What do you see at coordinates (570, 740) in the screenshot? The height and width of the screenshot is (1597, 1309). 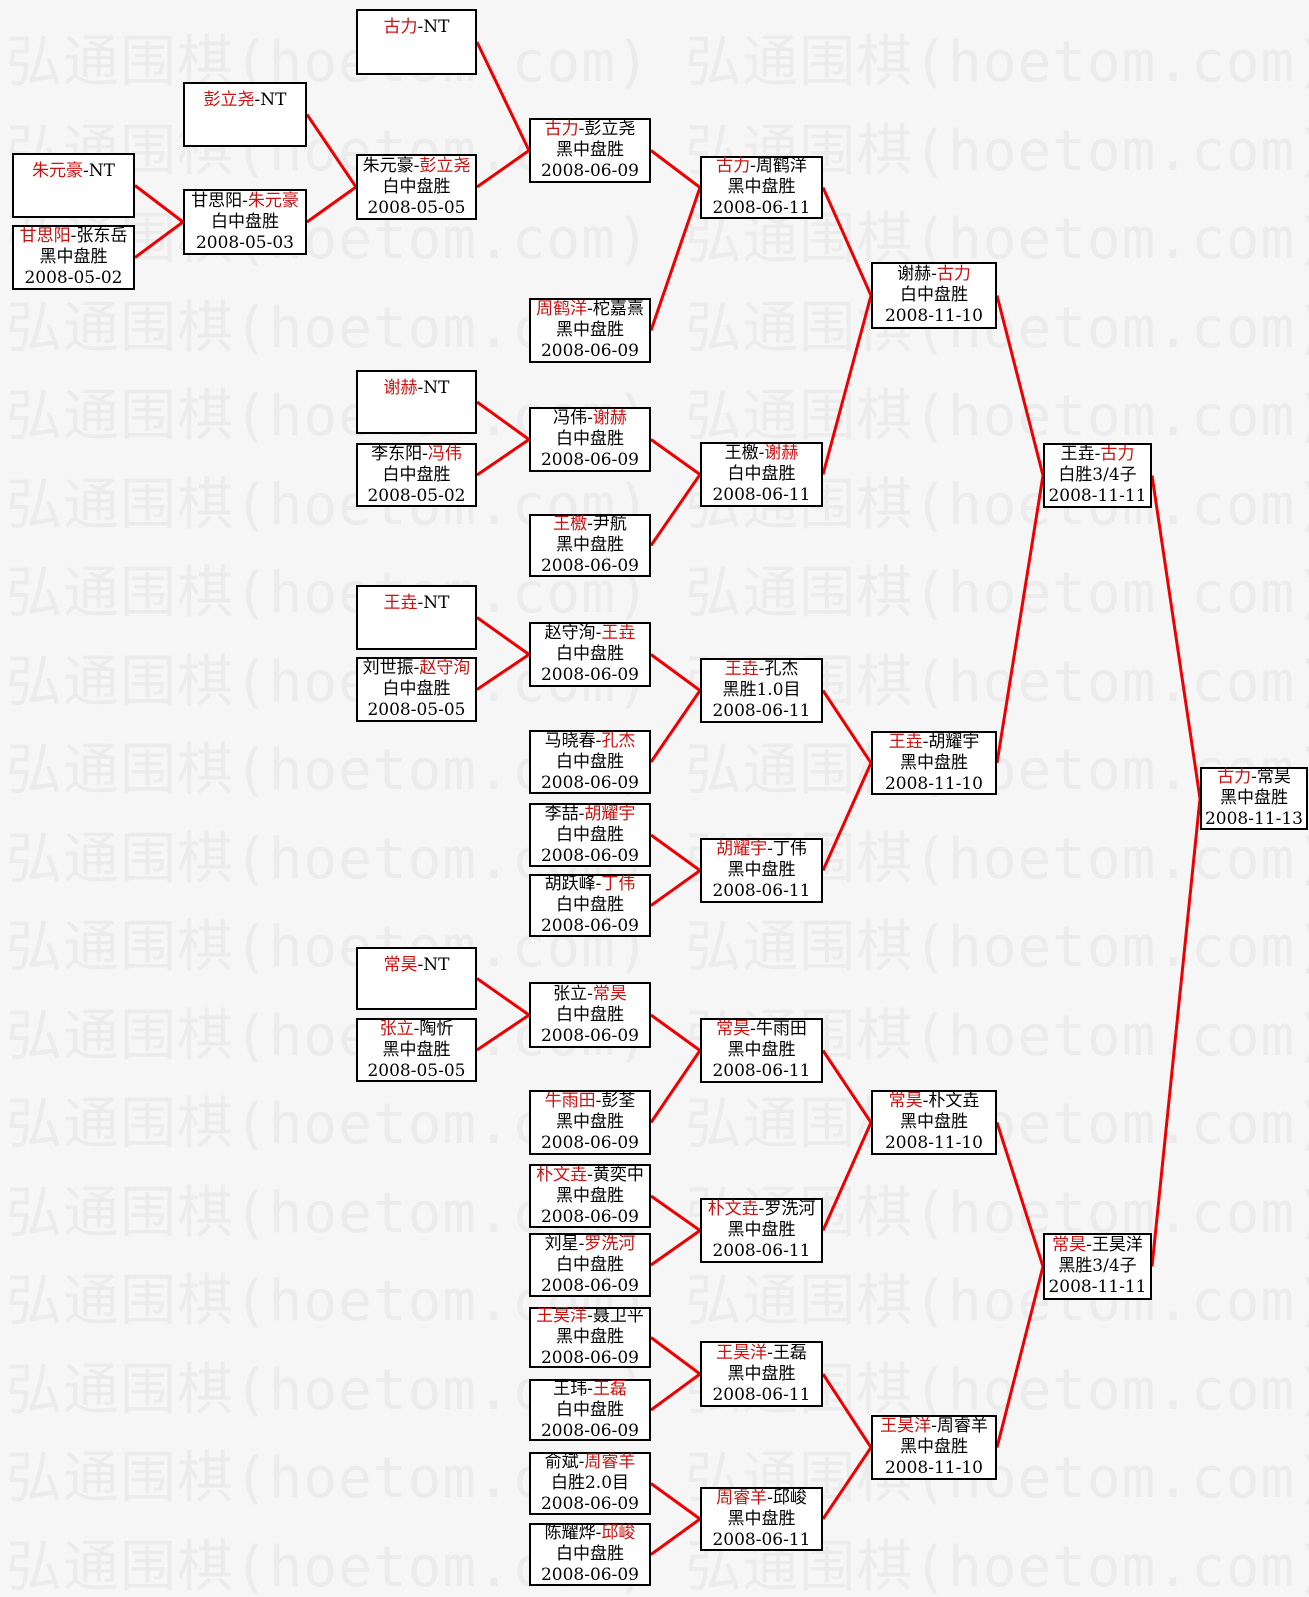 I see `player-name: 马晓春` at bounding box center [570, 740].